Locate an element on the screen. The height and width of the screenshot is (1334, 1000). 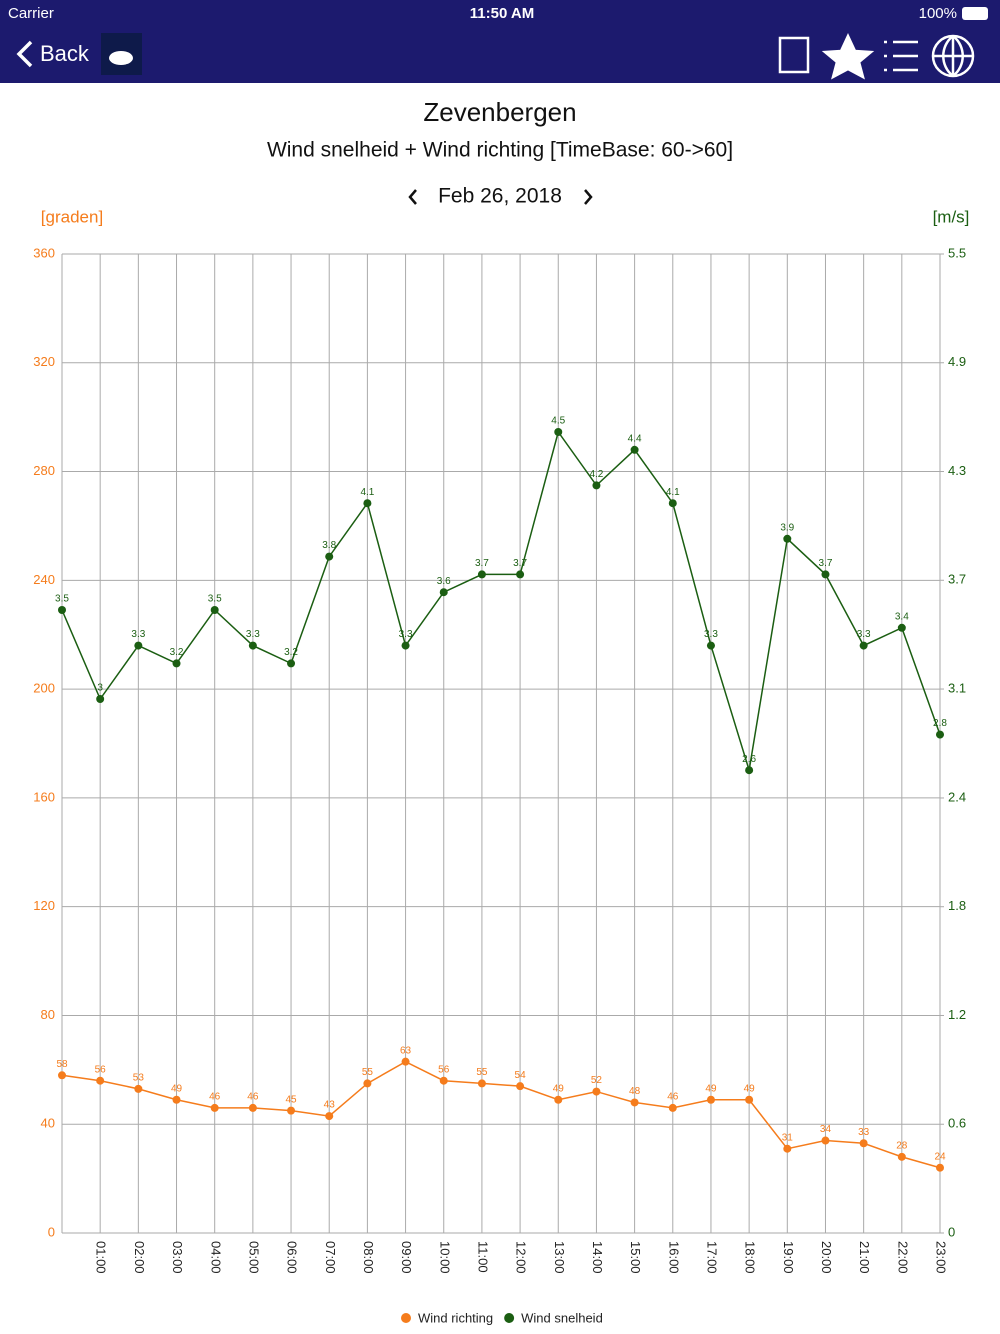
y-tick-label: 40 is located at coordinates (48, 1123).